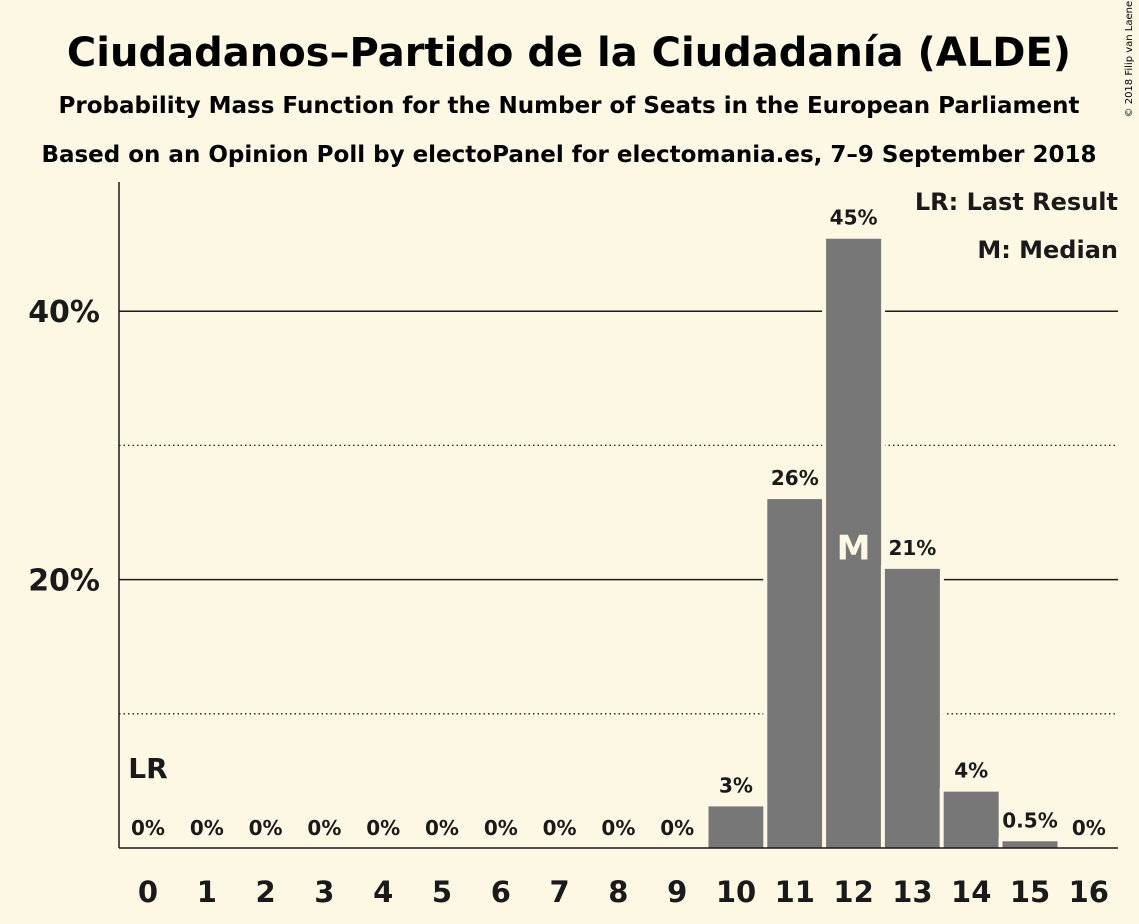 The height and width of the screenshot is (924, 1139). Describe the element at coordinates (560, 892) in the screenshot. I see `x-tick-7: 7` at that location.